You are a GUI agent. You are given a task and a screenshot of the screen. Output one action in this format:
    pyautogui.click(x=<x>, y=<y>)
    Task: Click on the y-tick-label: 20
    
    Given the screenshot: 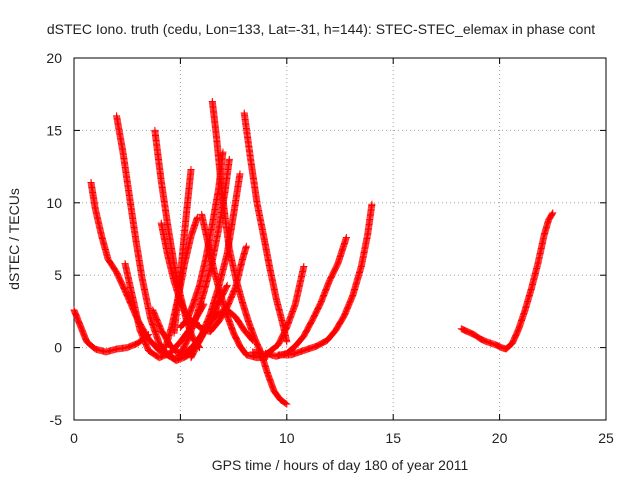 What is the action you would take?
    pyautogui.click(x=54, y=58)
    